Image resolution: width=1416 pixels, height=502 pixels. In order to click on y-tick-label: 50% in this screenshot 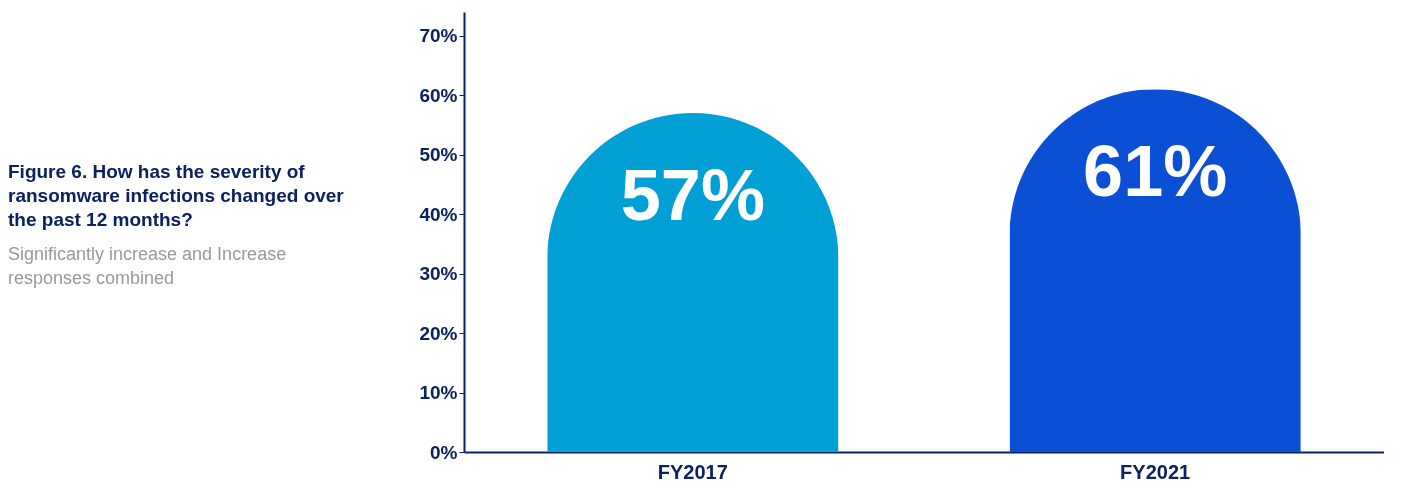, I will do `click(438, 155)`.